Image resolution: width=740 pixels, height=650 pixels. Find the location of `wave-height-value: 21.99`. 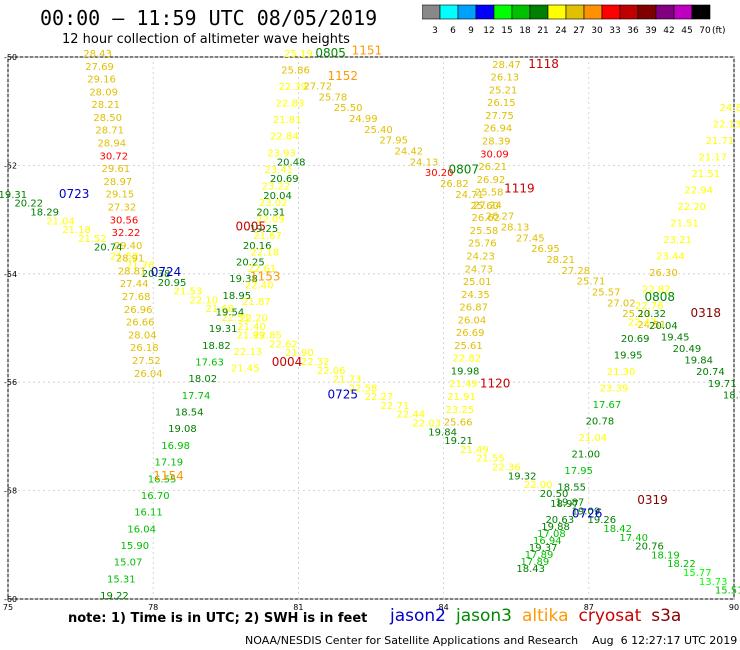

wave-height-value: 21.99 is located at coordinates (250, 335).